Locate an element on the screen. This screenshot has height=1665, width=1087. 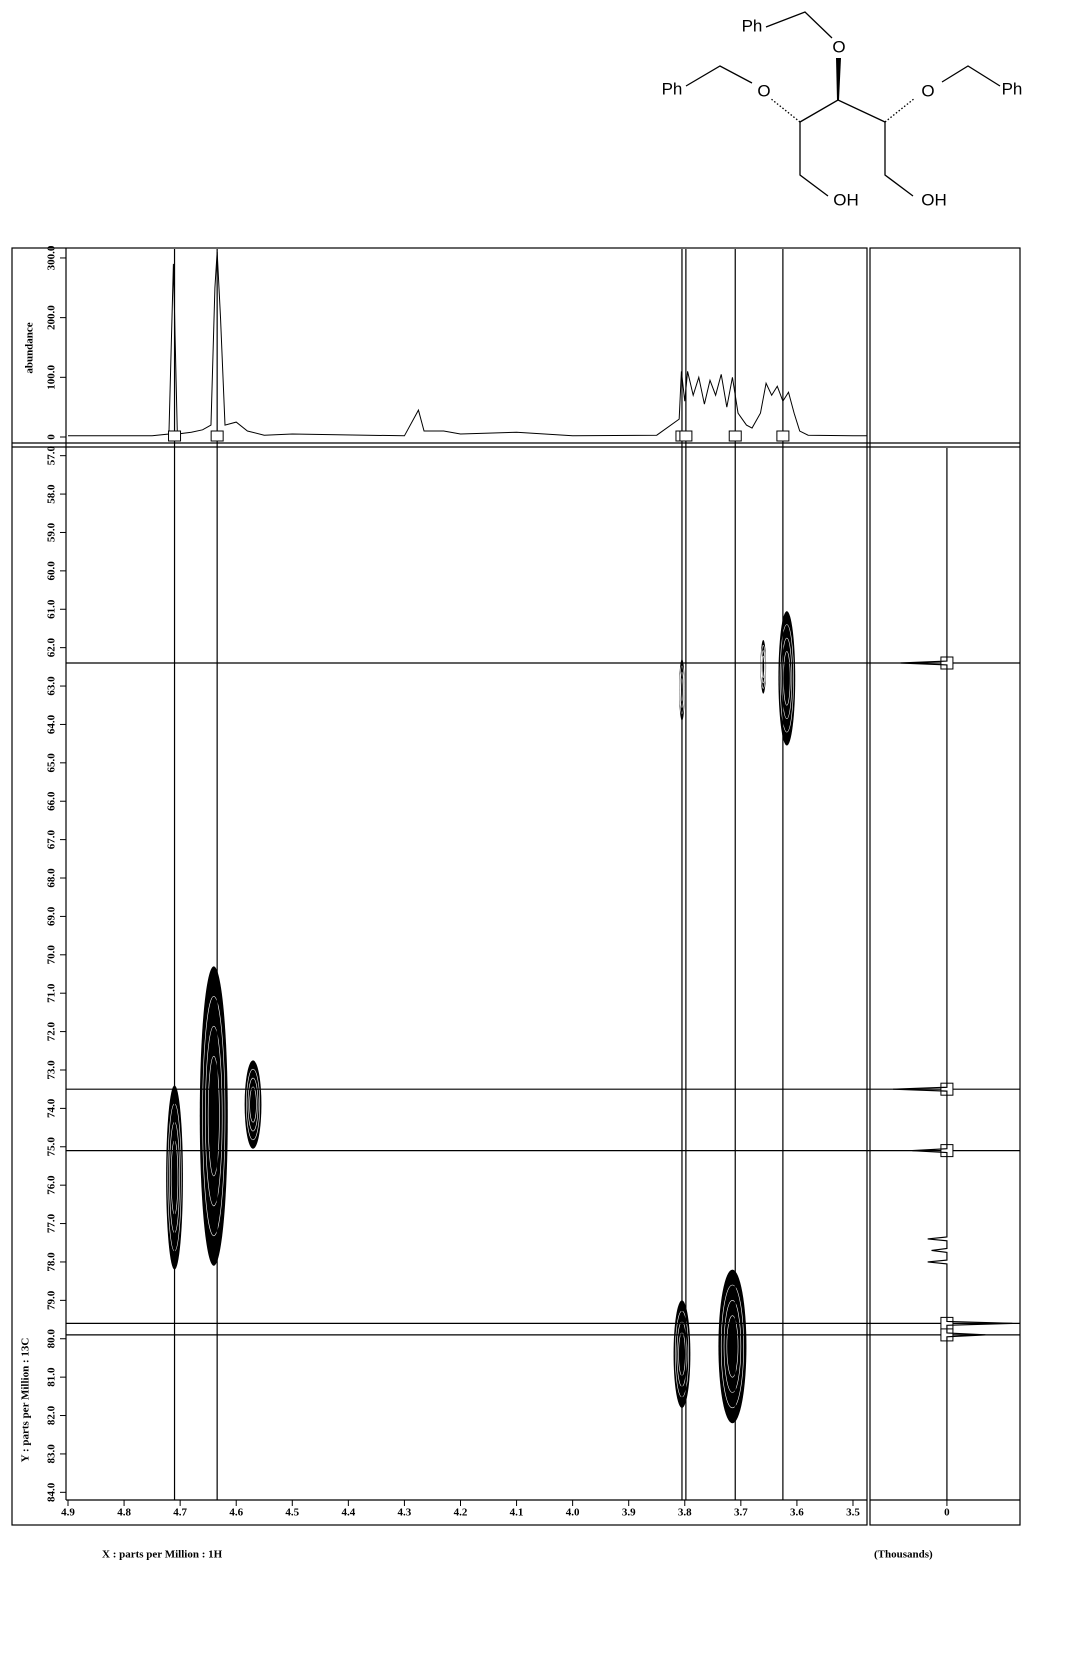
x-axis-label: (Thousands) is located at coordinates (903, 1555).